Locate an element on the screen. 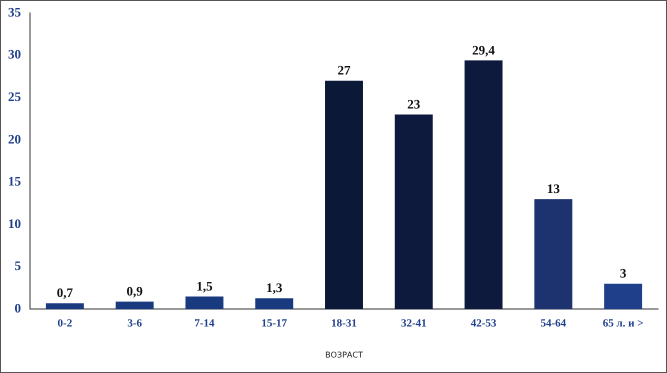  data-label: 3 is located at coordinates (623, 273).